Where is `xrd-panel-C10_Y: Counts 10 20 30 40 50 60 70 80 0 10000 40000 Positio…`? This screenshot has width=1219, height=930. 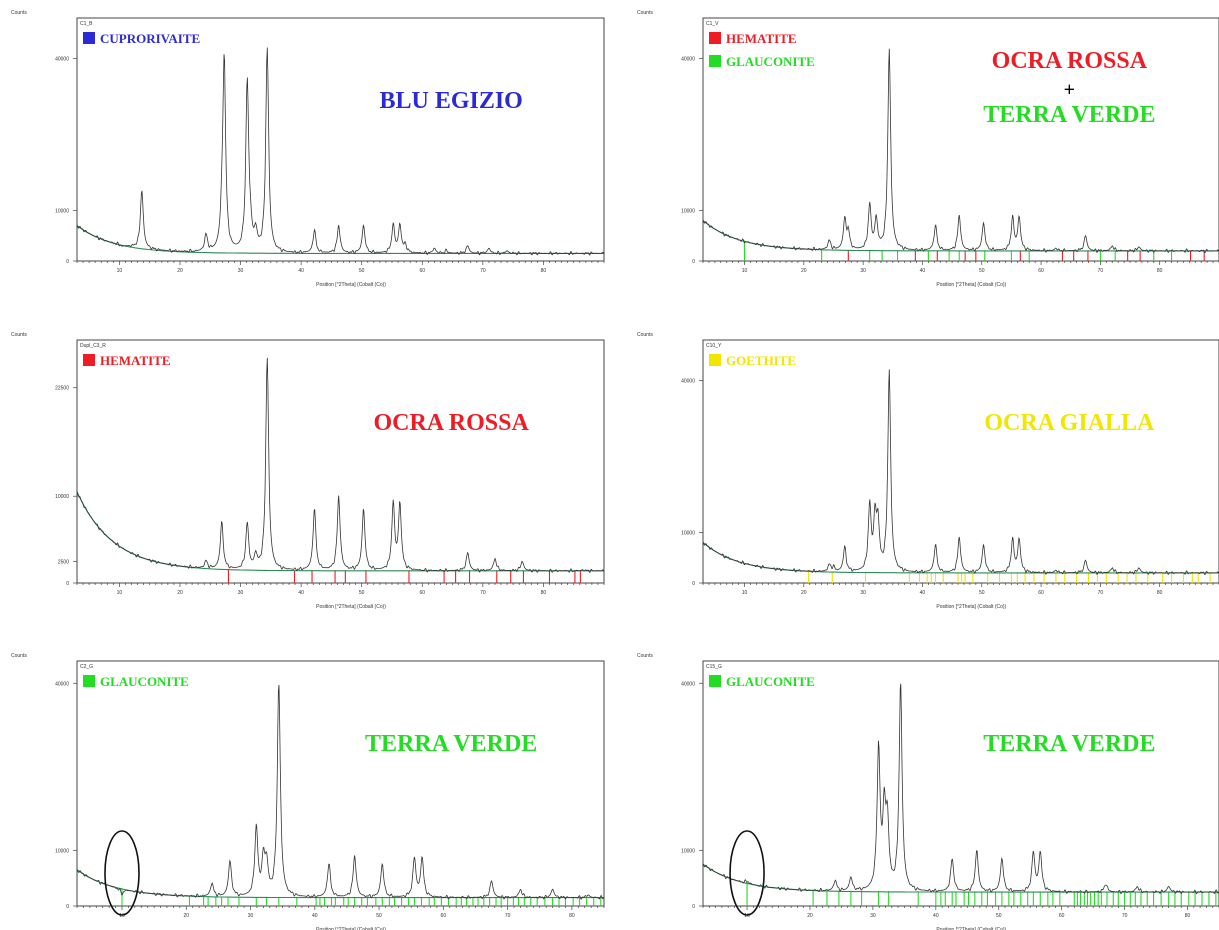
xrd-panel-C10_Y: Counts 10 20 30 40 50 60 70 80 0 10000 40000 Positio… is located at coordinates (928, 471).